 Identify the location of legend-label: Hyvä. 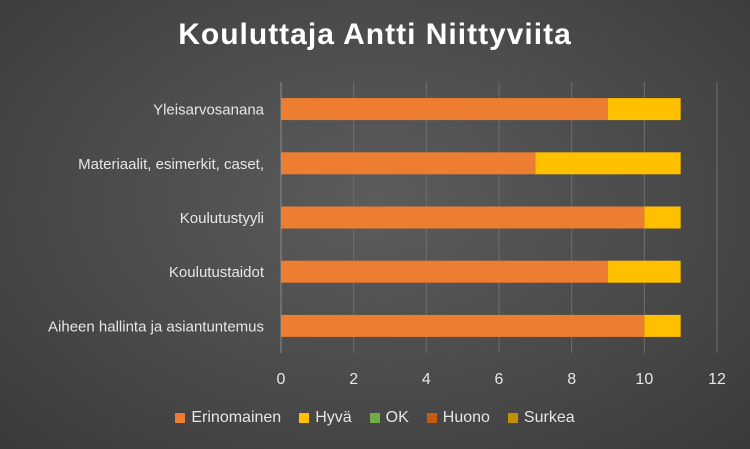
(333, 417).